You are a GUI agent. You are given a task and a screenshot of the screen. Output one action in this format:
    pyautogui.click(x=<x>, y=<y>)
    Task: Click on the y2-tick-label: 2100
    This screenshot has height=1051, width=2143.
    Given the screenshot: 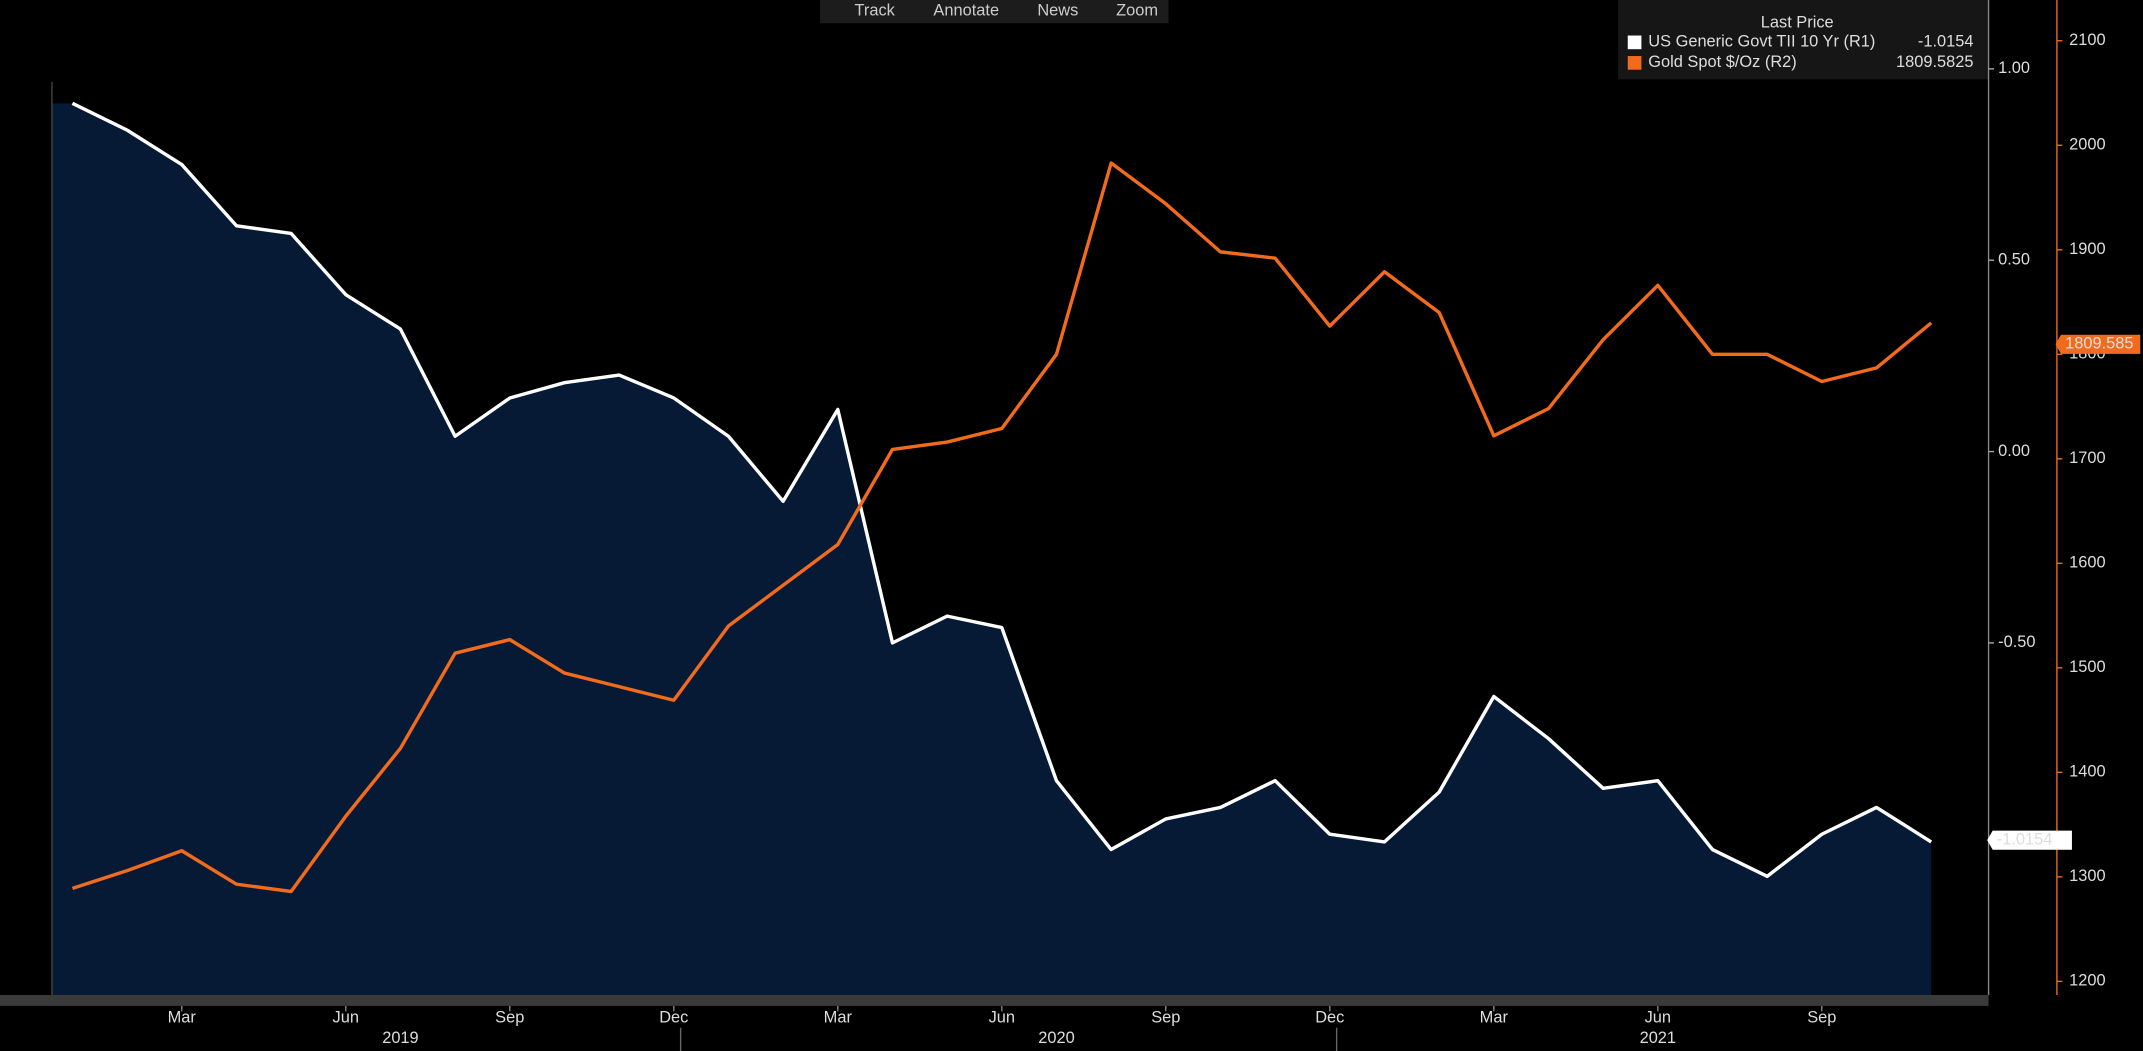 What is the action you would take?
    pyautogui.click(x=2087, y=40)
    